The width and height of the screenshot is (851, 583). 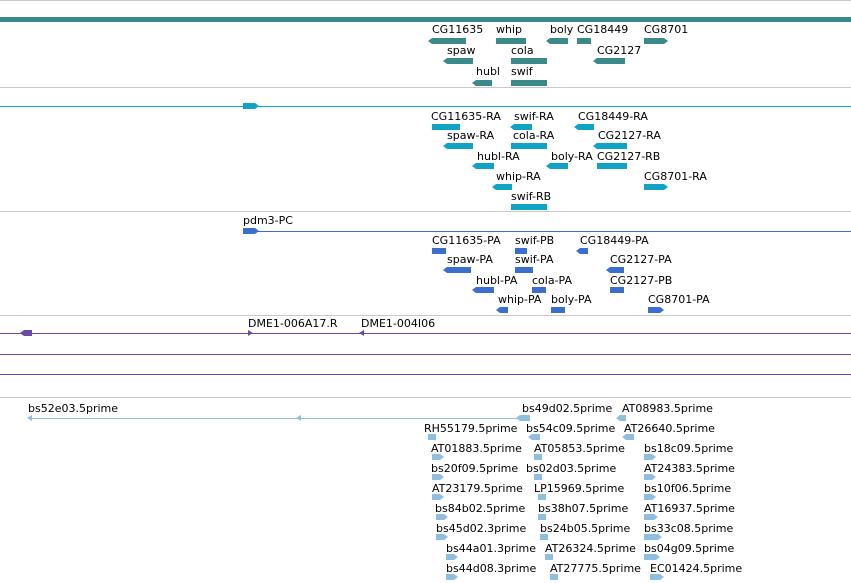 What do you see at coordinates (666, 29) in the screenshot?
I see `feature-label: CG8701` at bounding box center [666, 29].